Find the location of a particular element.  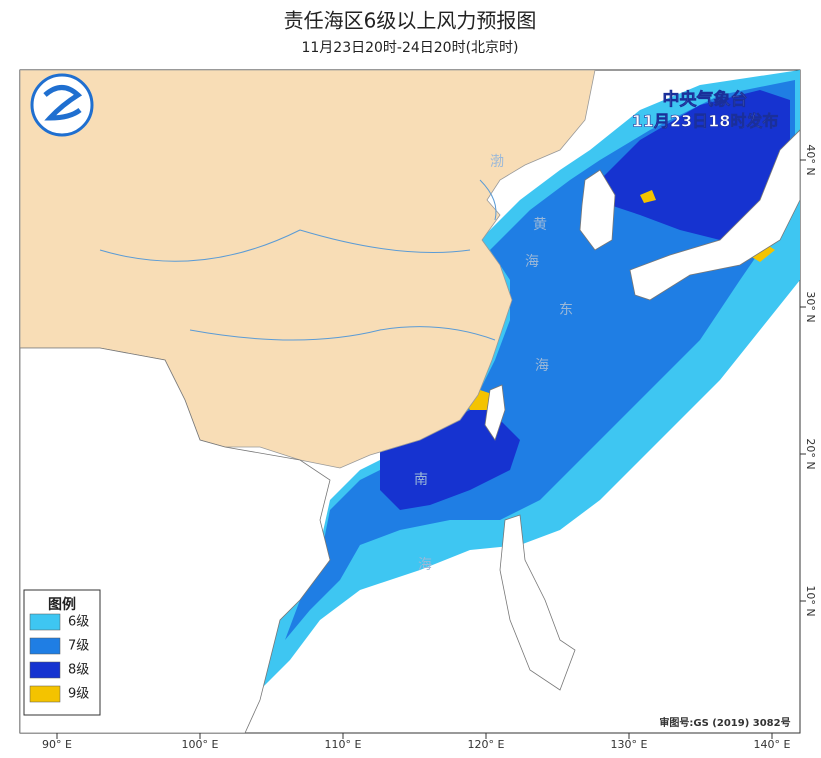

japan-land is located at coordinates (714, 215).